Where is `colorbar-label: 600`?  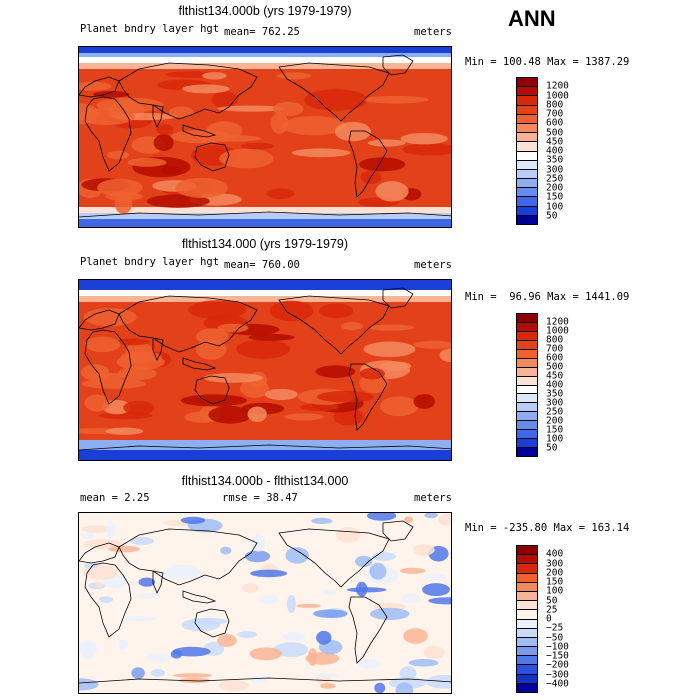 colorbar-label: 600 is located at coordinates (555, 358).